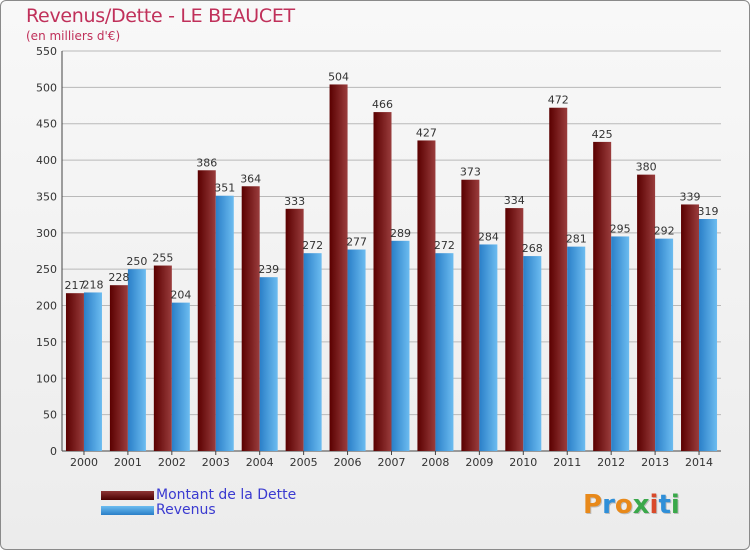 The height and width of the screenshot is (550, 750). Describe the element at coordinates (699, 462) in the screenshot. I see `x-tick-label: 2014` at that location.